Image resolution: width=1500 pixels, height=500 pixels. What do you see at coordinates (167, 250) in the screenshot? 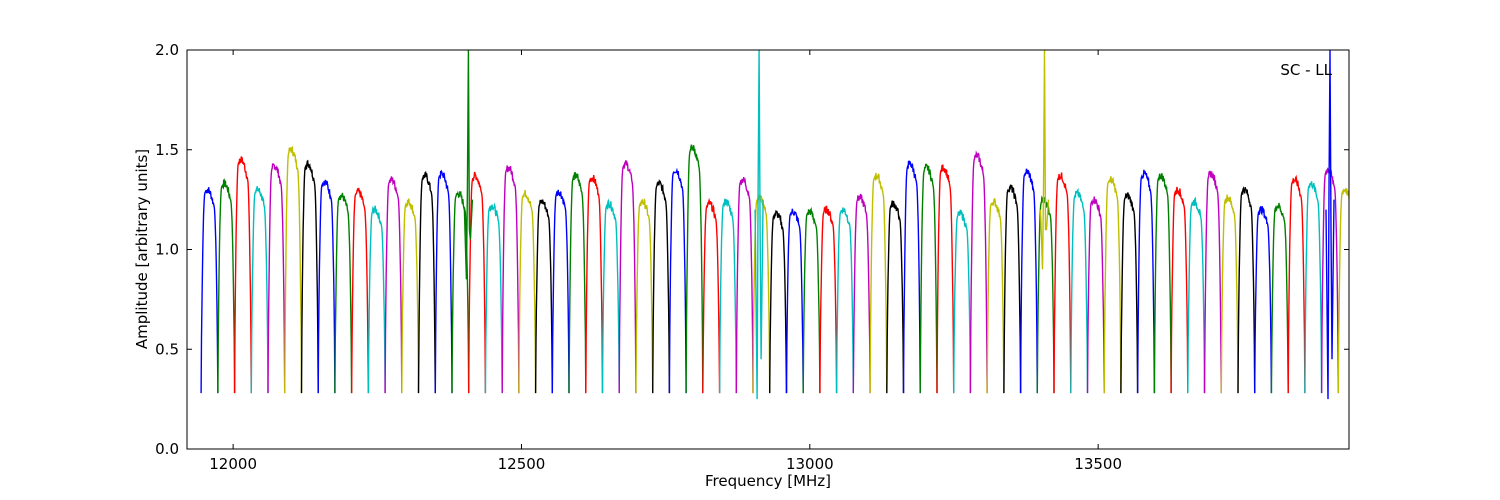
I see `y-tick-label: 1.0` at bounding box center [167, 250].